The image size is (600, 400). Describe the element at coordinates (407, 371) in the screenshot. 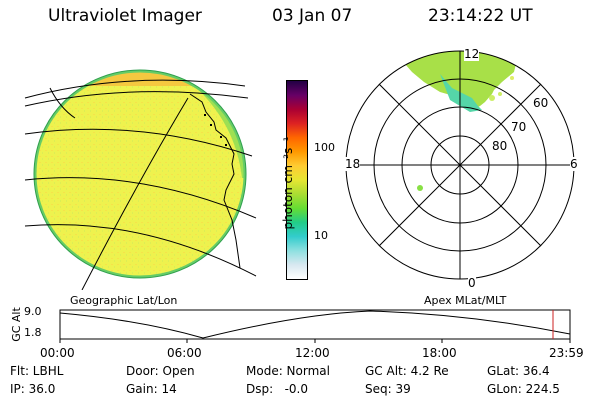

I see `info-gc-alt: GC Alt: 4.2 Re` at that location.